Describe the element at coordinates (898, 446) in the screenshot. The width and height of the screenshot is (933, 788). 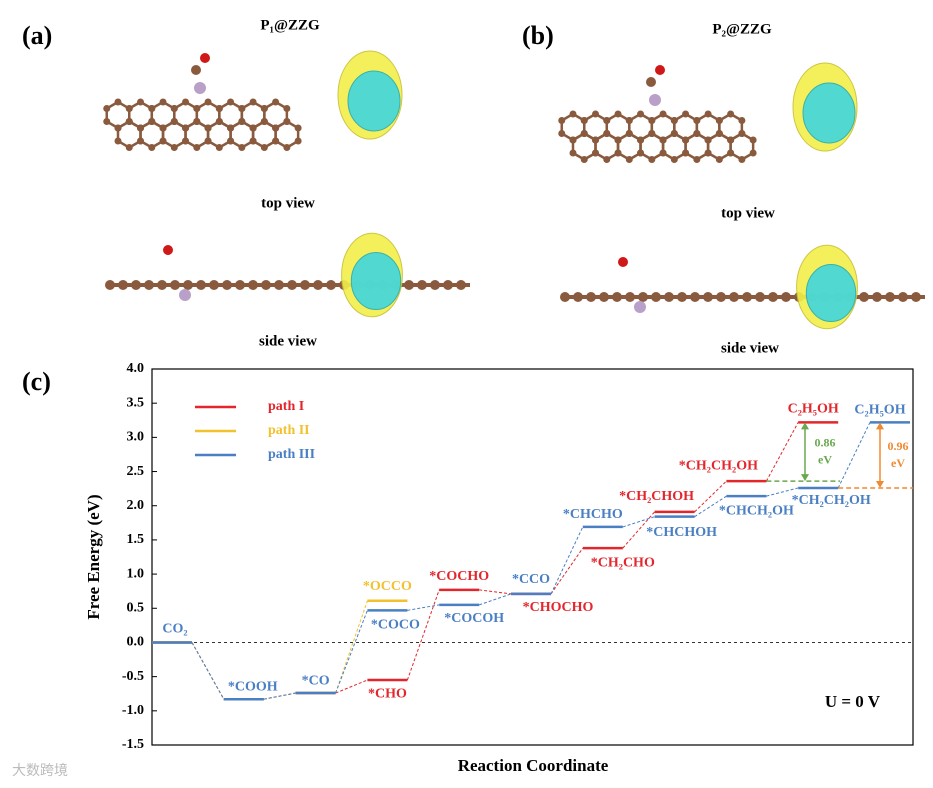
I see `gap-label: 0.96` at that location.